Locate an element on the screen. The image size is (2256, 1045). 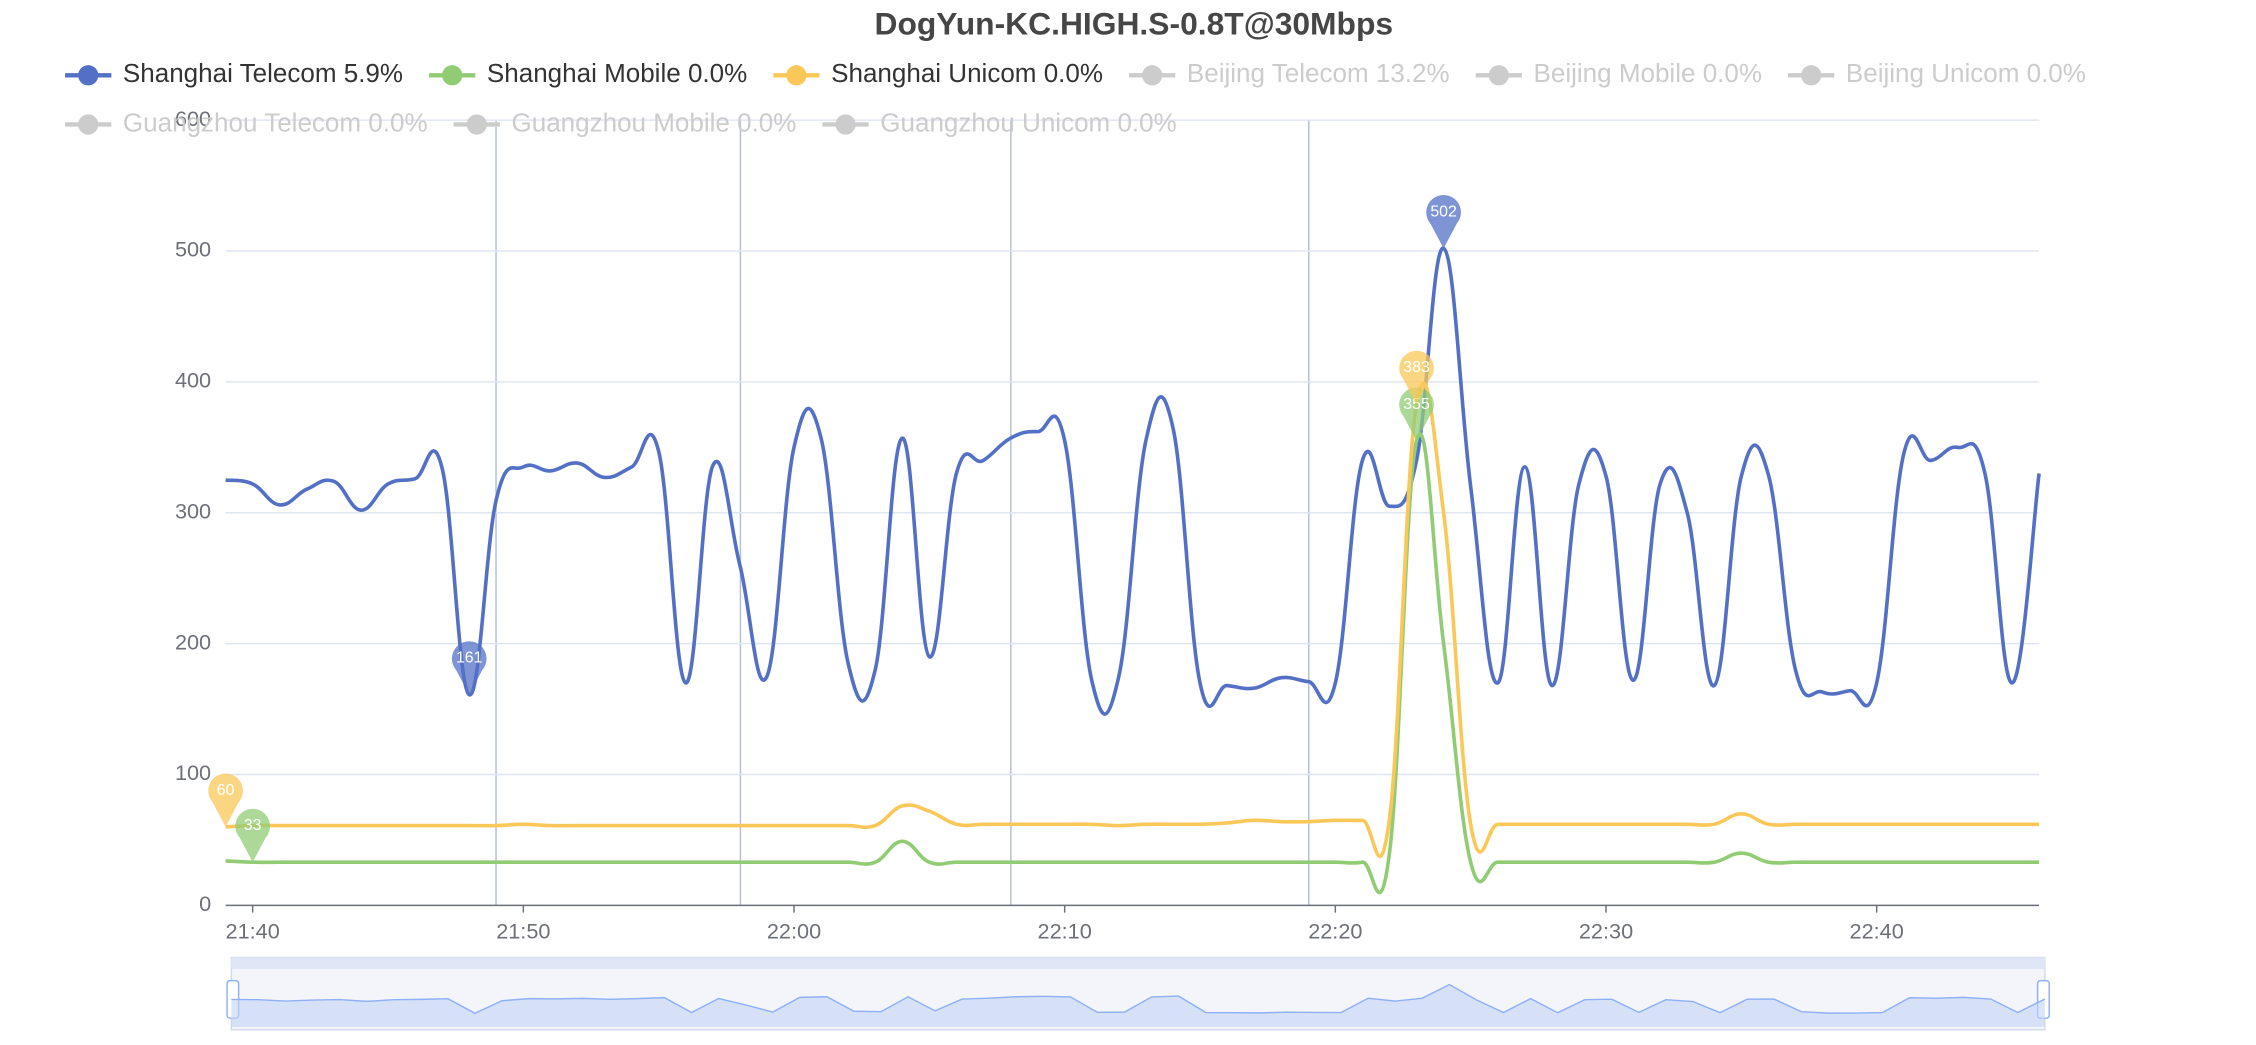
y-tick-label: 300 is located at coordinates (193, 511).